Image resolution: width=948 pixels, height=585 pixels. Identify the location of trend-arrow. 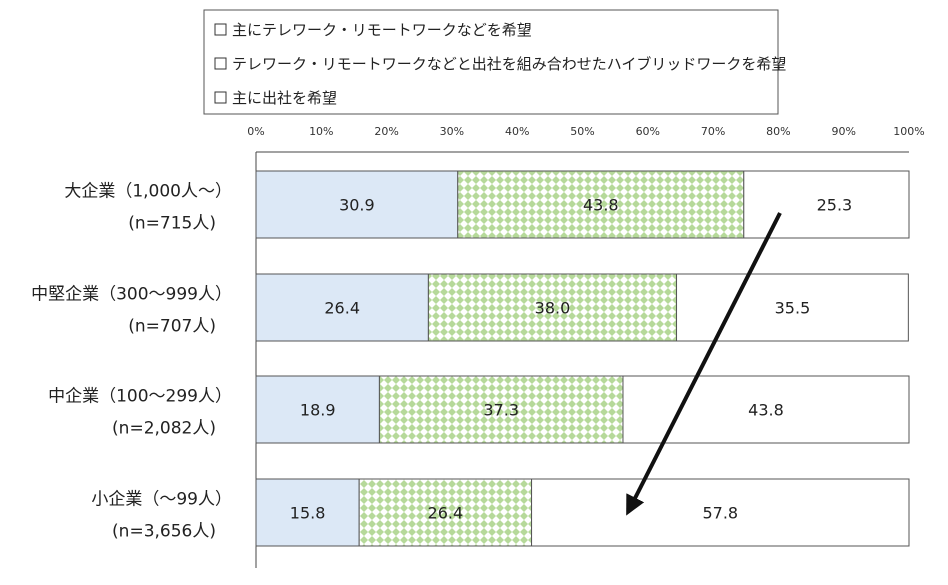
(704, 364).